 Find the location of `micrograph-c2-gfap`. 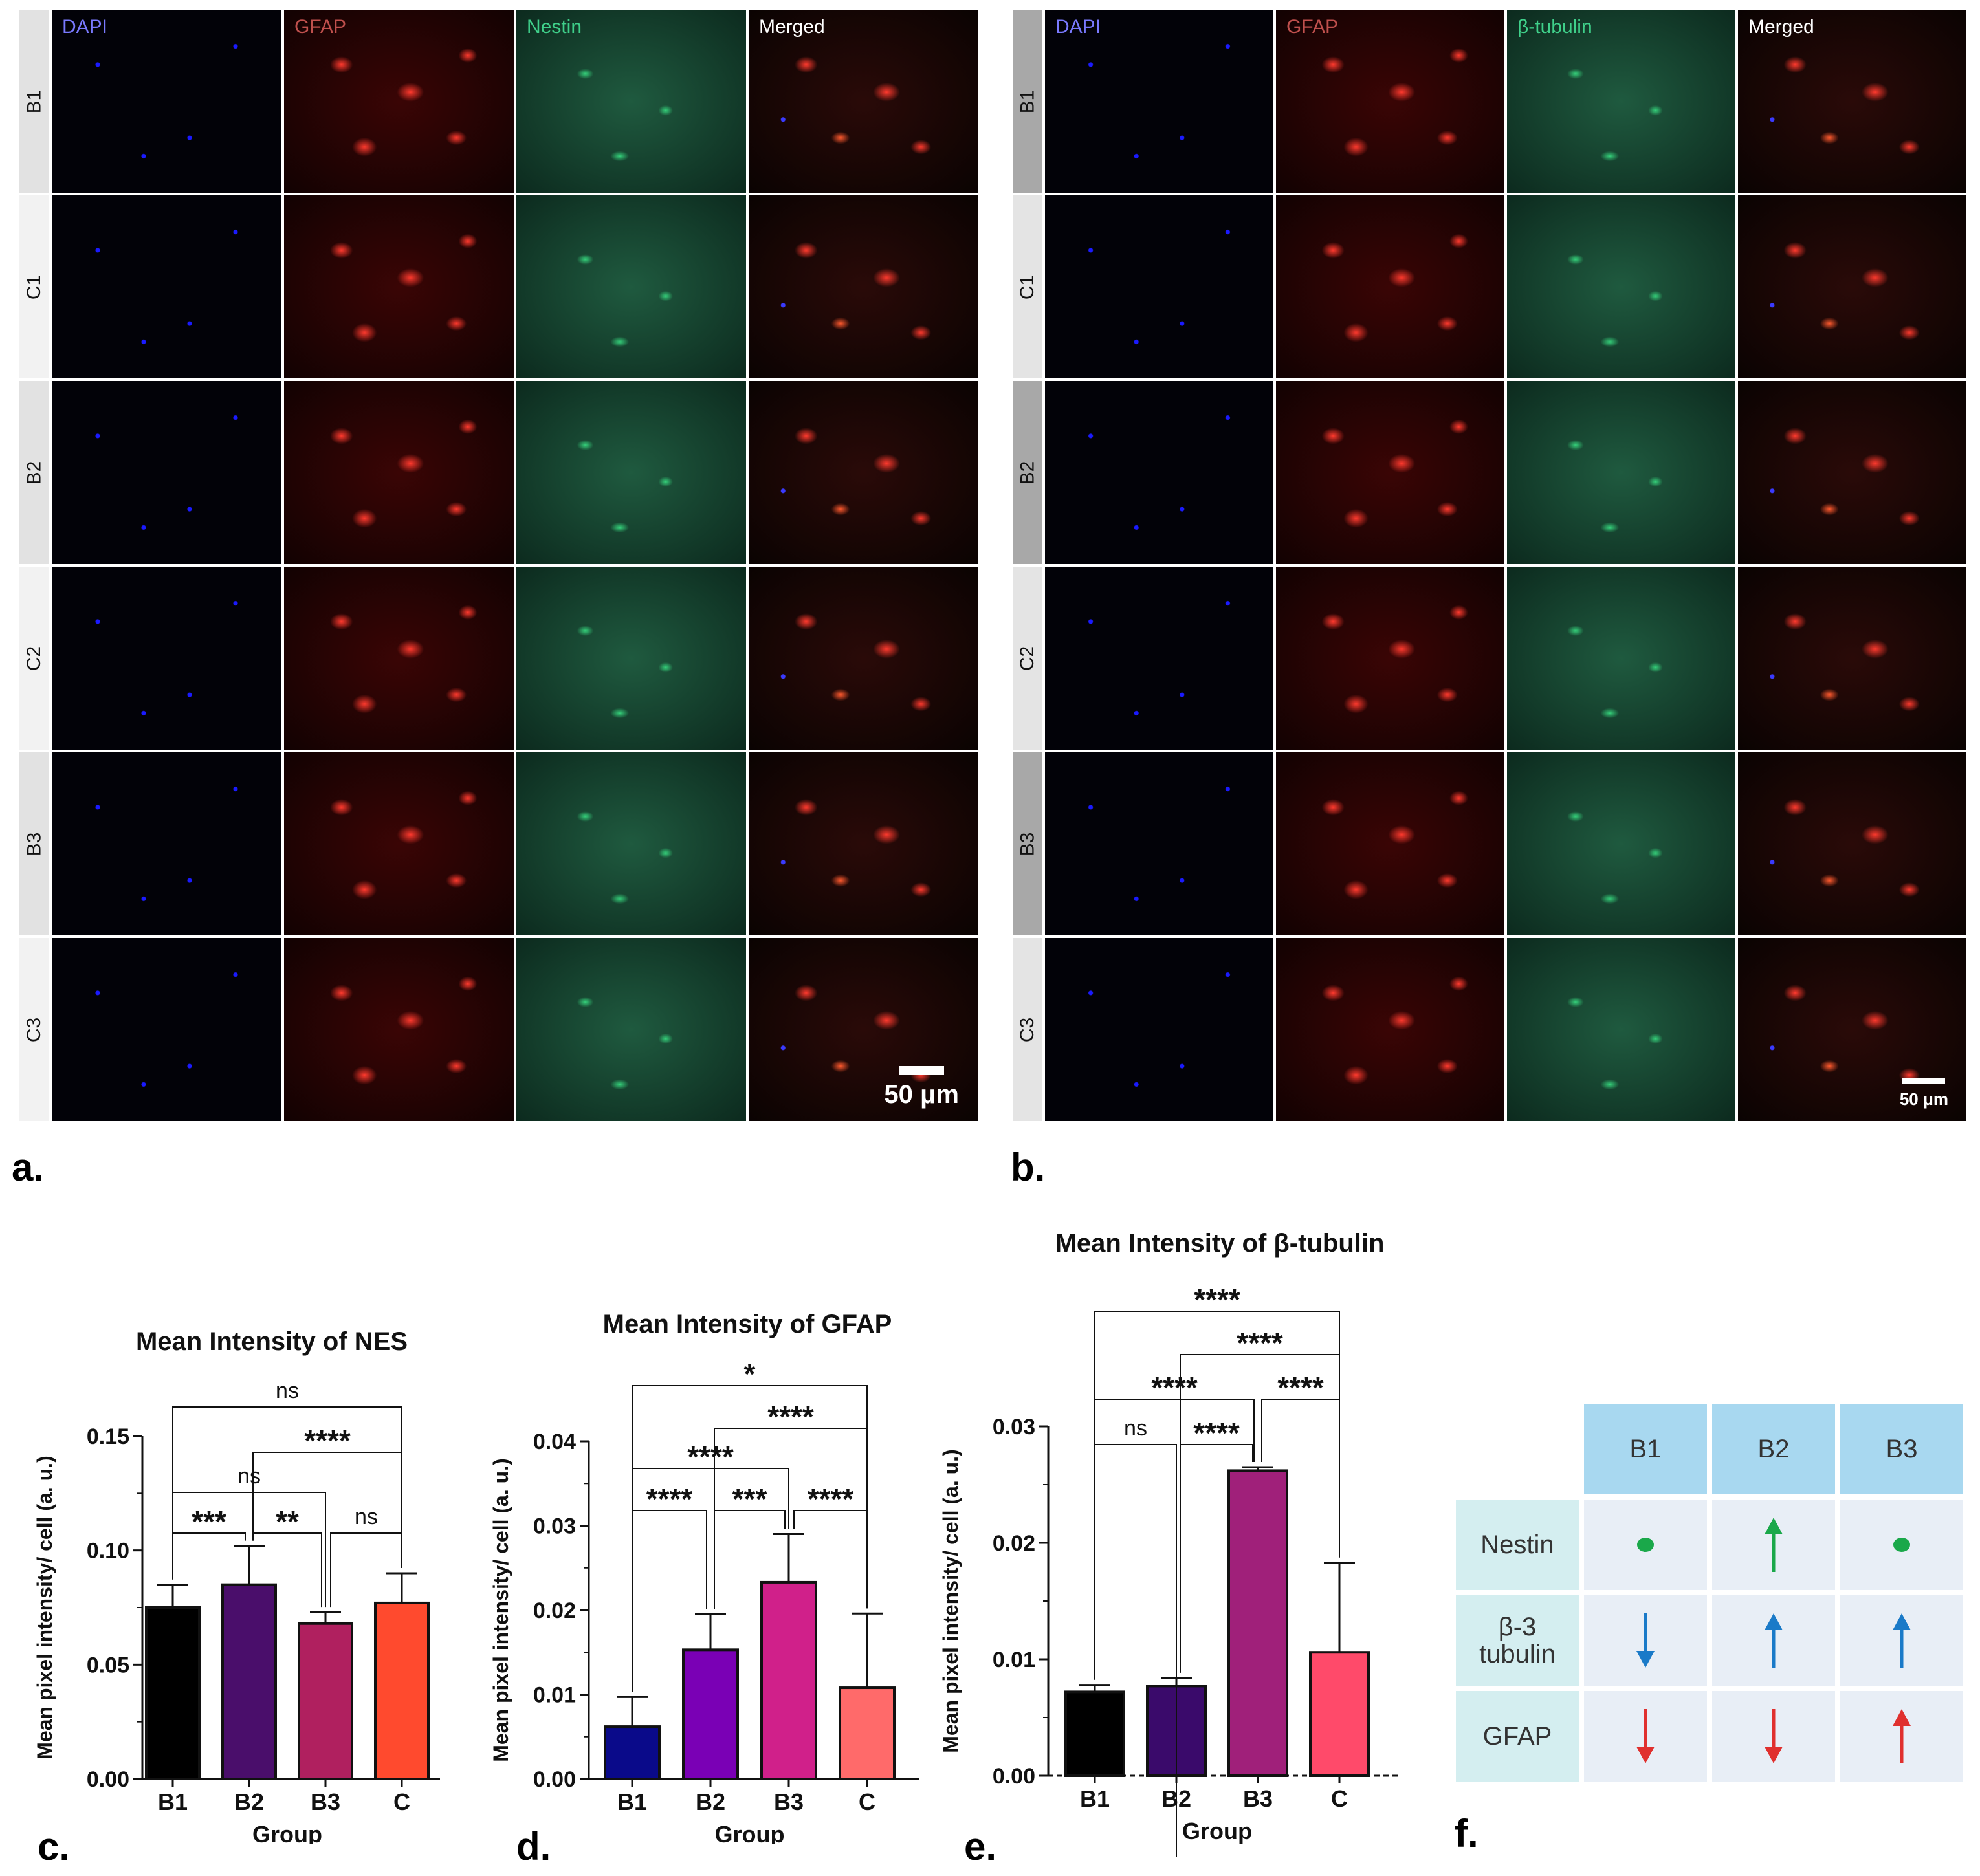

micrograph-c2-gfap is located at coordinates (1390, 658).